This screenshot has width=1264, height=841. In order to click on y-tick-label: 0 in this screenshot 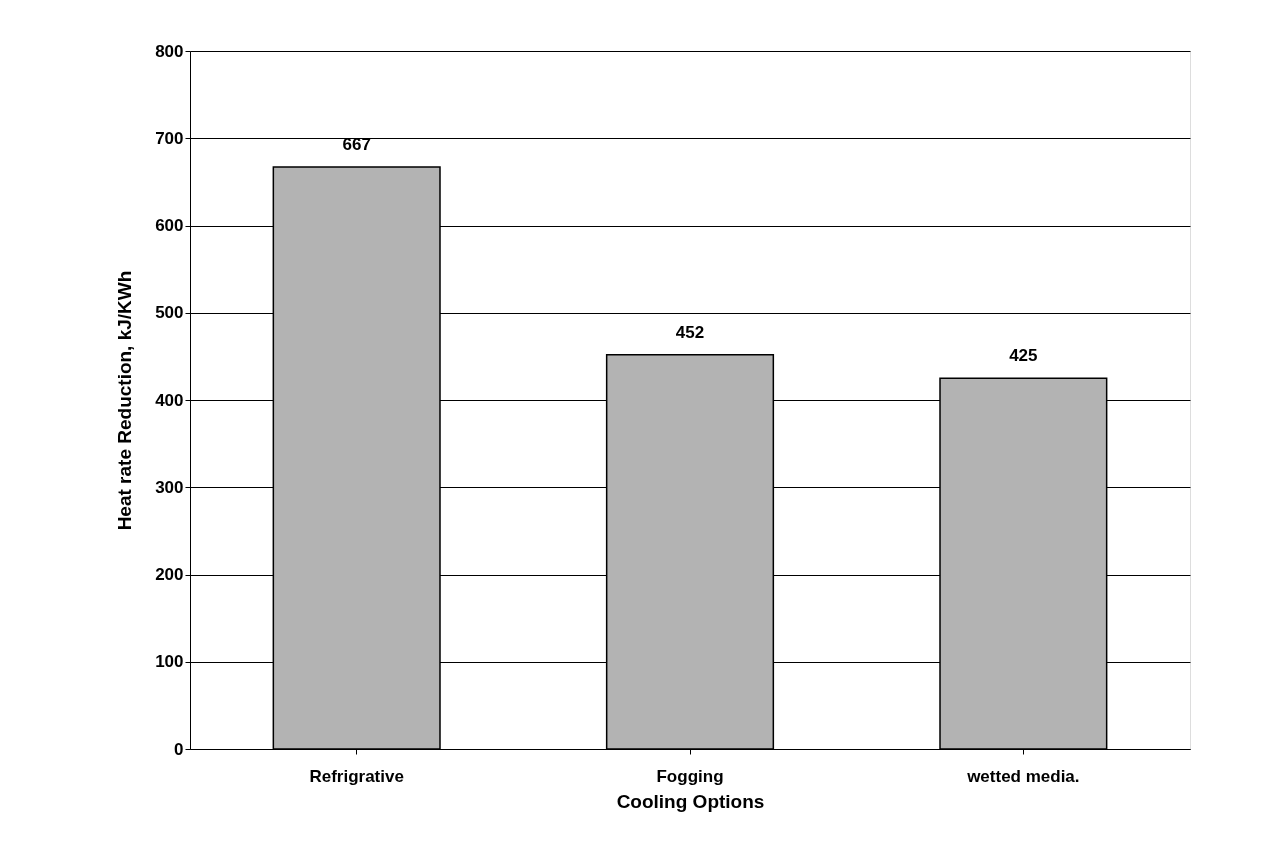, I will do `click(179, 749)`.